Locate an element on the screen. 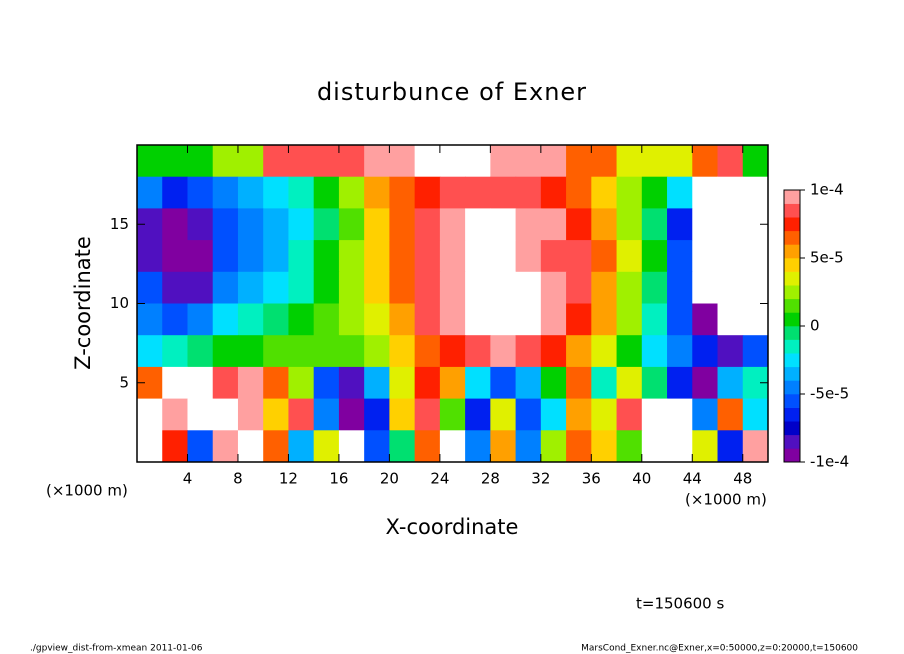  x-tick-label: 16 is located at coordinates (338, 479).